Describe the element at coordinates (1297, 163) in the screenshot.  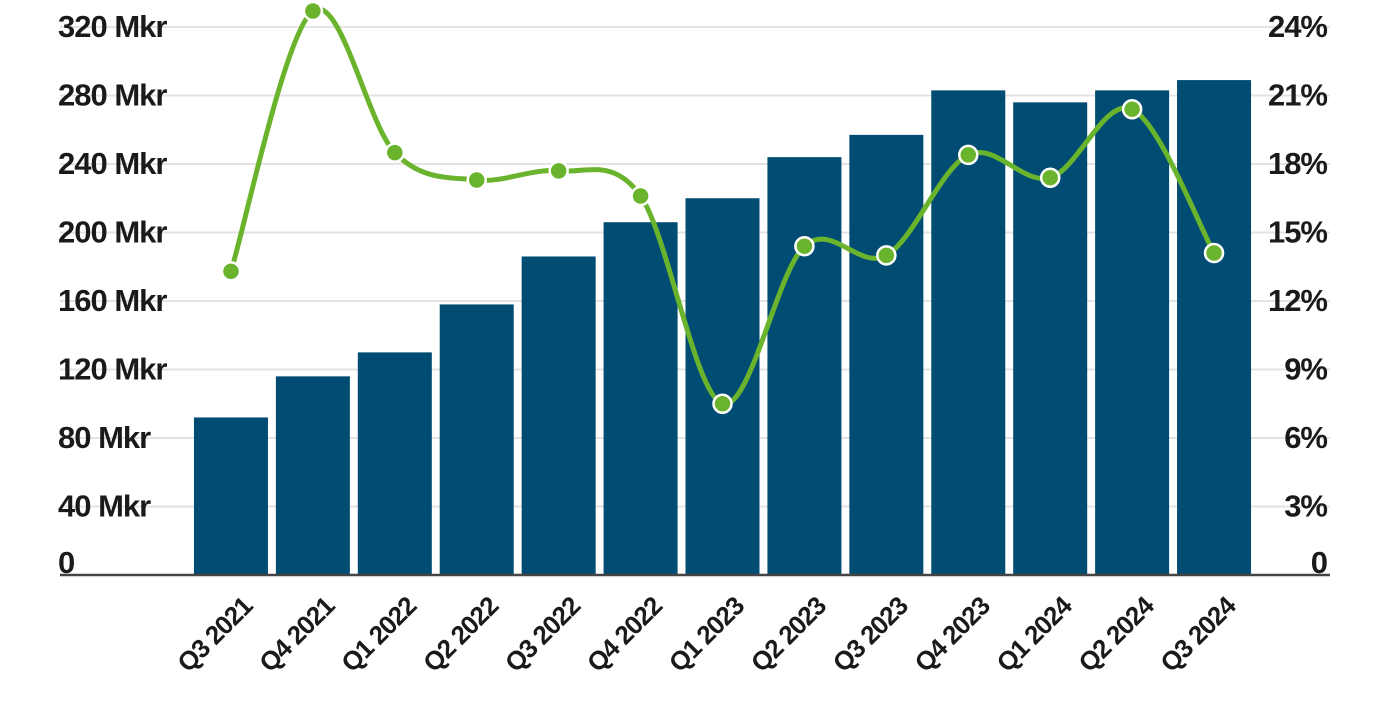
I see `right-tick-label: 18%` at that location.